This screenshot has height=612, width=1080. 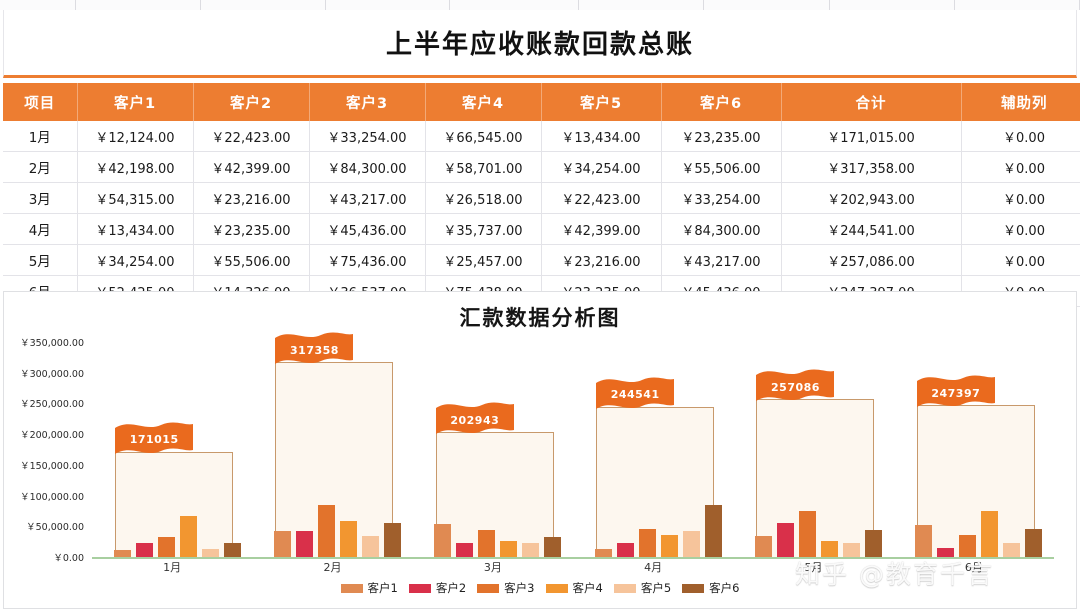 What do you see at coordinates (871, 198) in the screenshot?
I see `table-cell-amount: ￥202,943.00` at bounding box center [871, 198].